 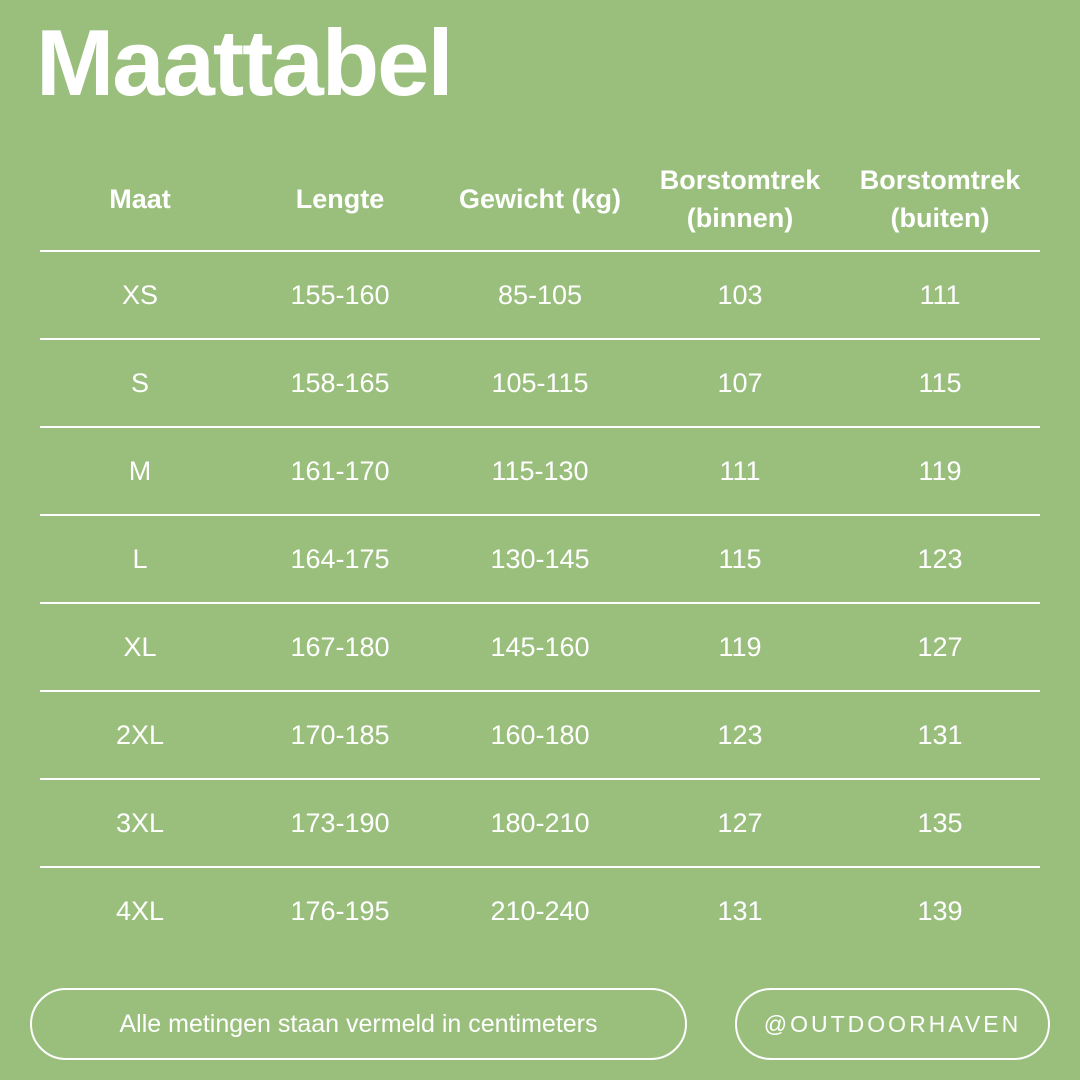 What do you see at coordinates (940, 470) in the screenshot?
I see `cell-borst-buiten: 119` at bounding box center [940, 470].